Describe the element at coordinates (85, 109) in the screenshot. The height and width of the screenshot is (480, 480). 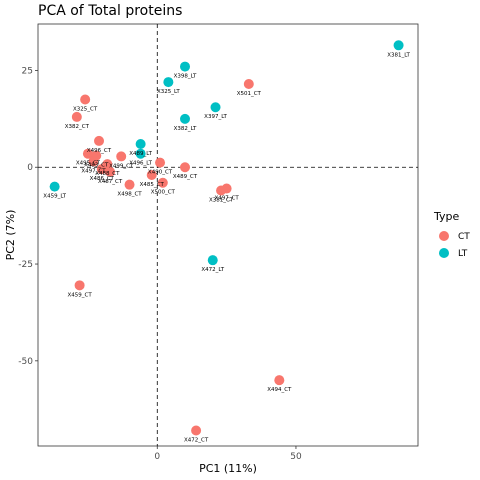
I see `point-label: X325_CT` at that location.